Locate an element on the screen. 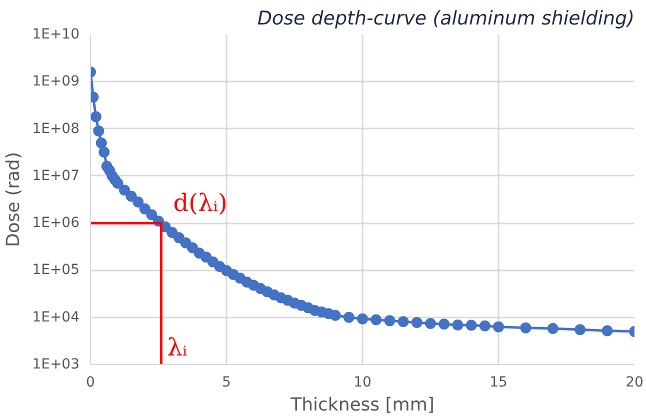  x-tick-label: 10 is located at coordinates (363, 382).